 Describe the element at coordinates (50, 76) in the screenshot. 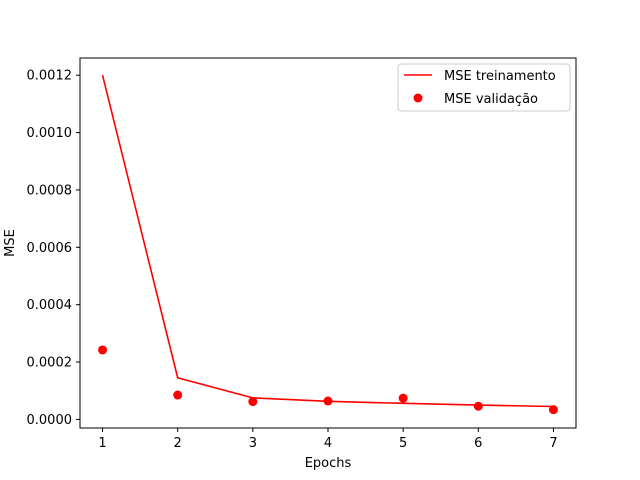

I see `y-tick-label: 0.0012` at that location.